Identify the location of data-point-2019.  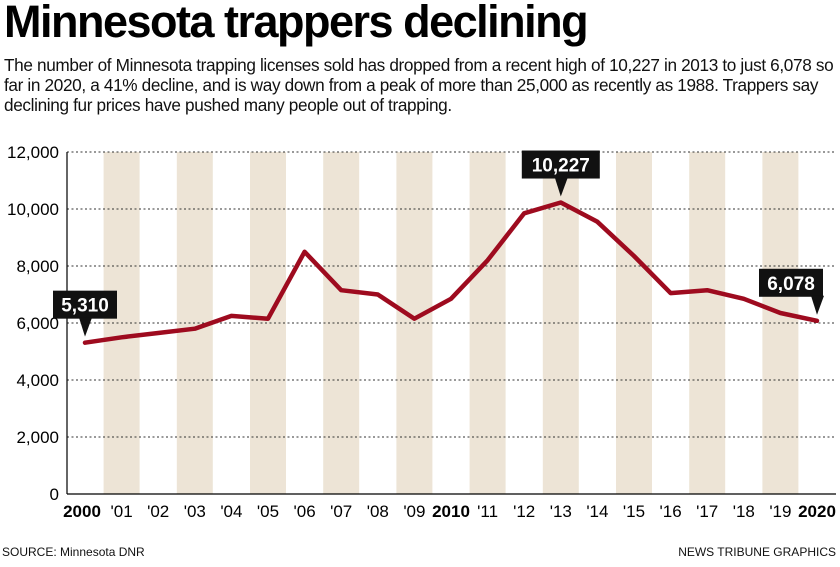
(780, 313).